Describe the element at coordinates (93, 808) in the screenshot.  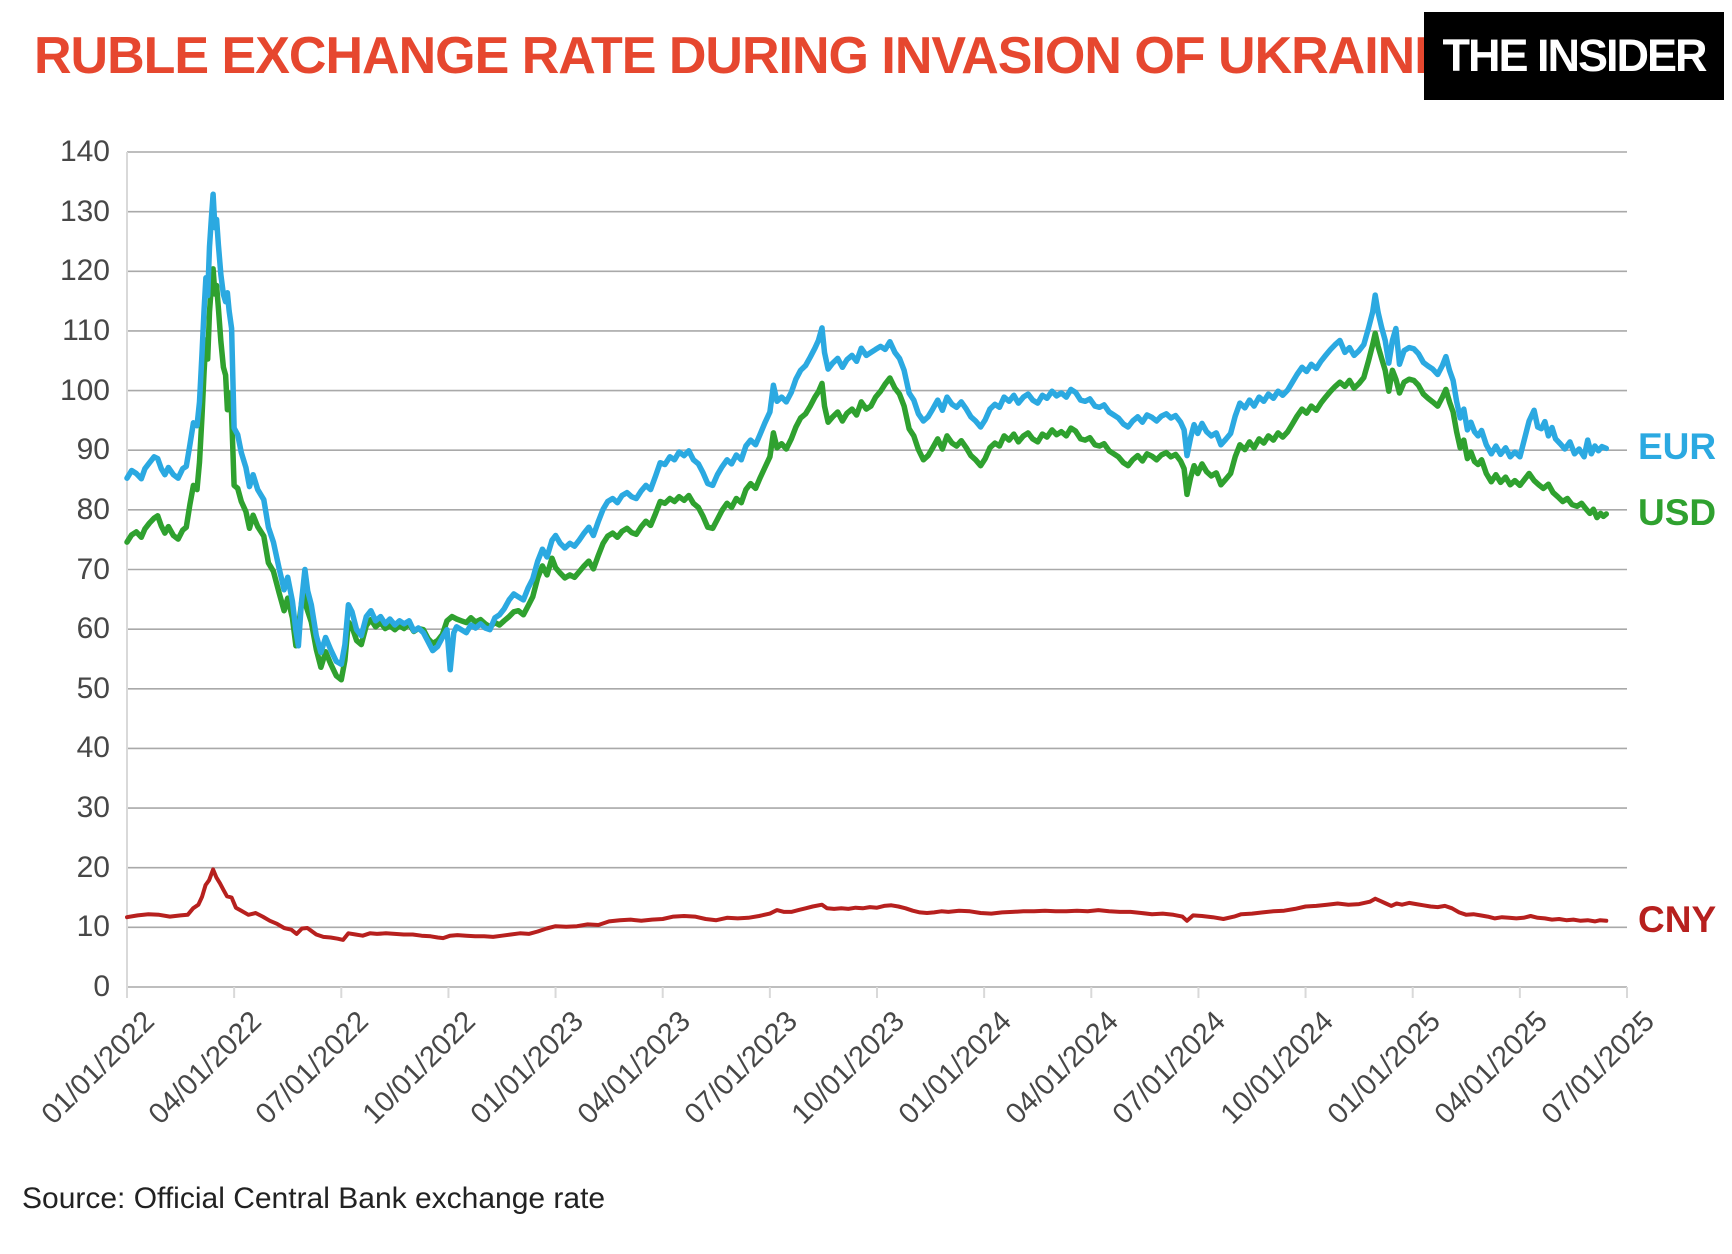
I see `y-tick-label-30: 30` at that location.